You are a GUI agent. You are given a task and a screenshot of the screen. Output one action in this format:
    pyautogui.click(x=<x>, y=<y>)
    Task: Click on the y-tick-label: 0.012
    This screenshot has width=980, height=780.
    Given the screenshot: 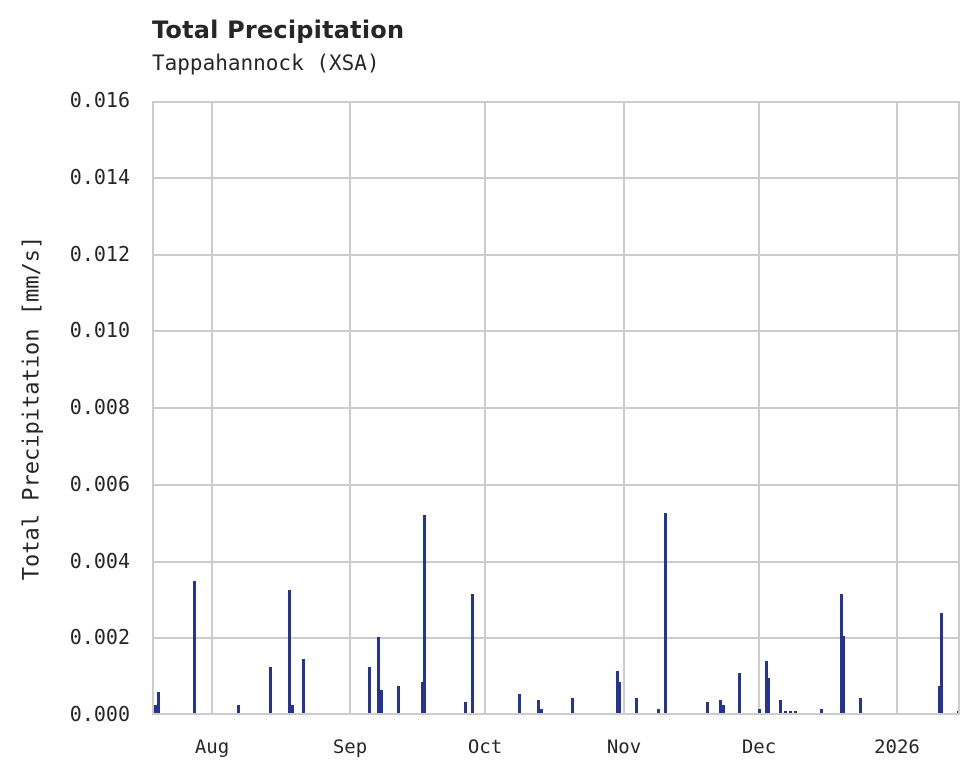 What is the action you would take?
    pyautogui.click(x=99, y=253)
    